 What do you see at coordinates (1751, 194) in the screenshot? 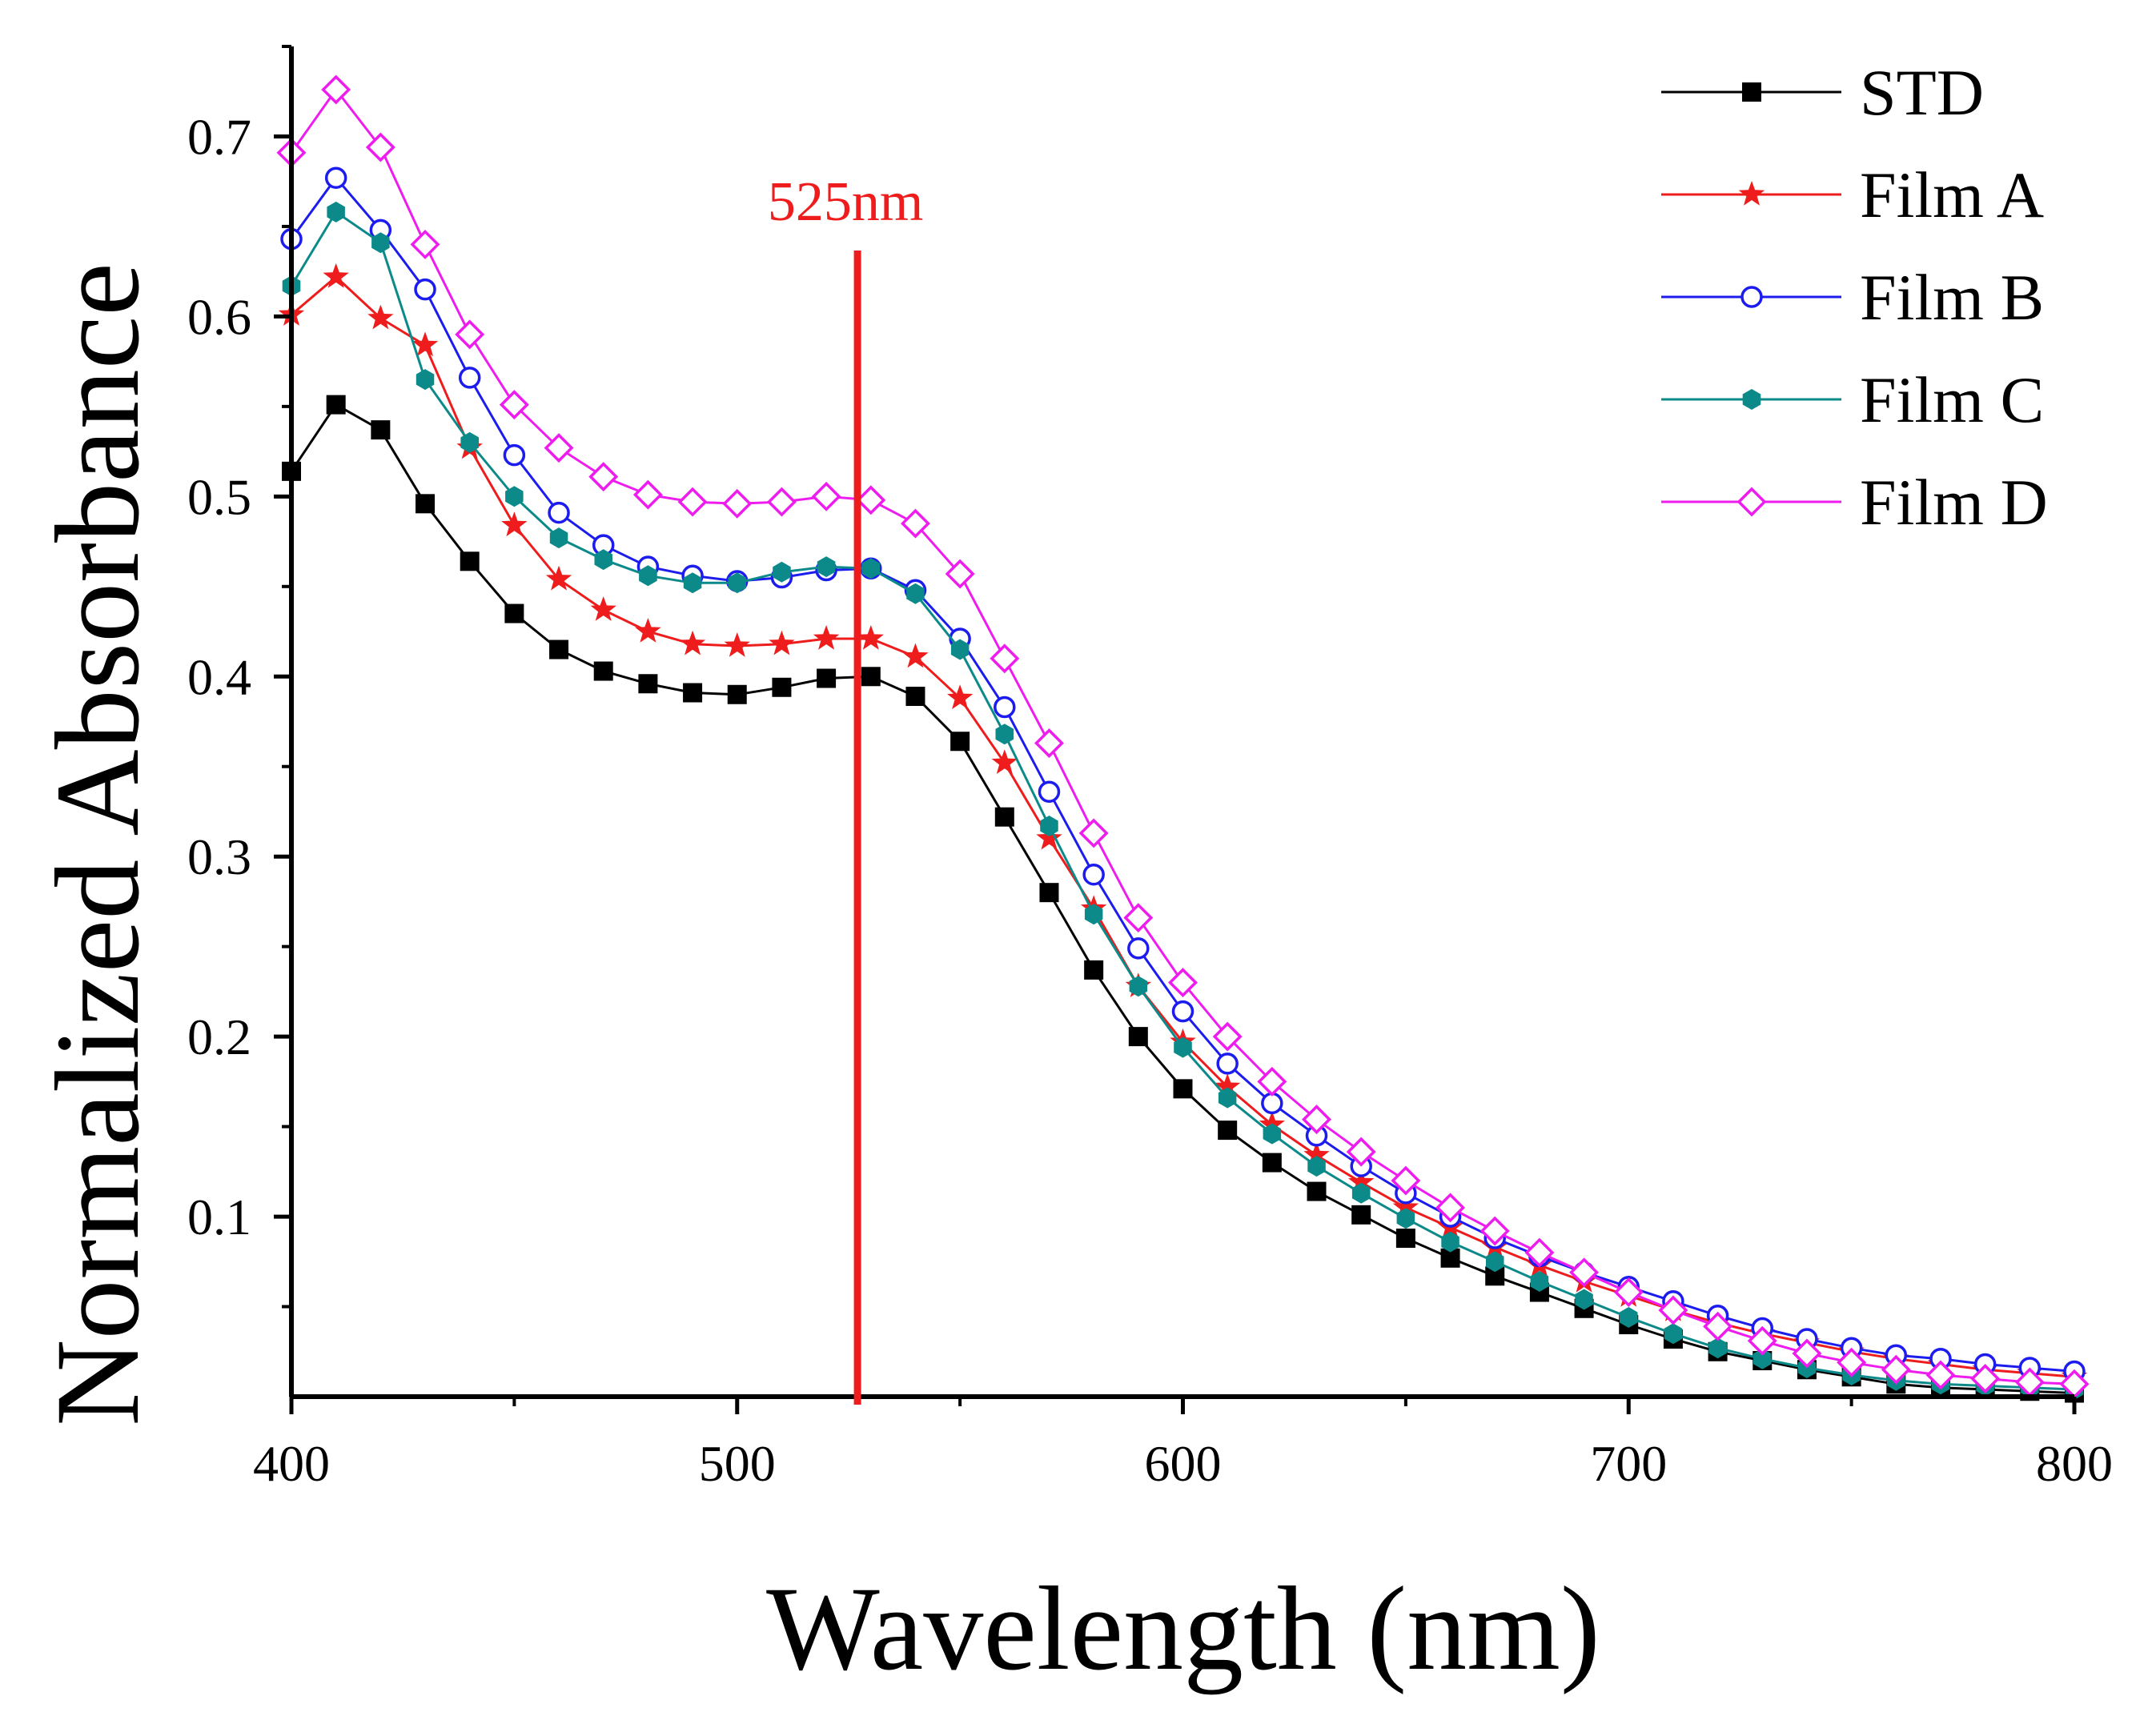
I see `legend-marker-film-a` at bounding box center [1751, 194].